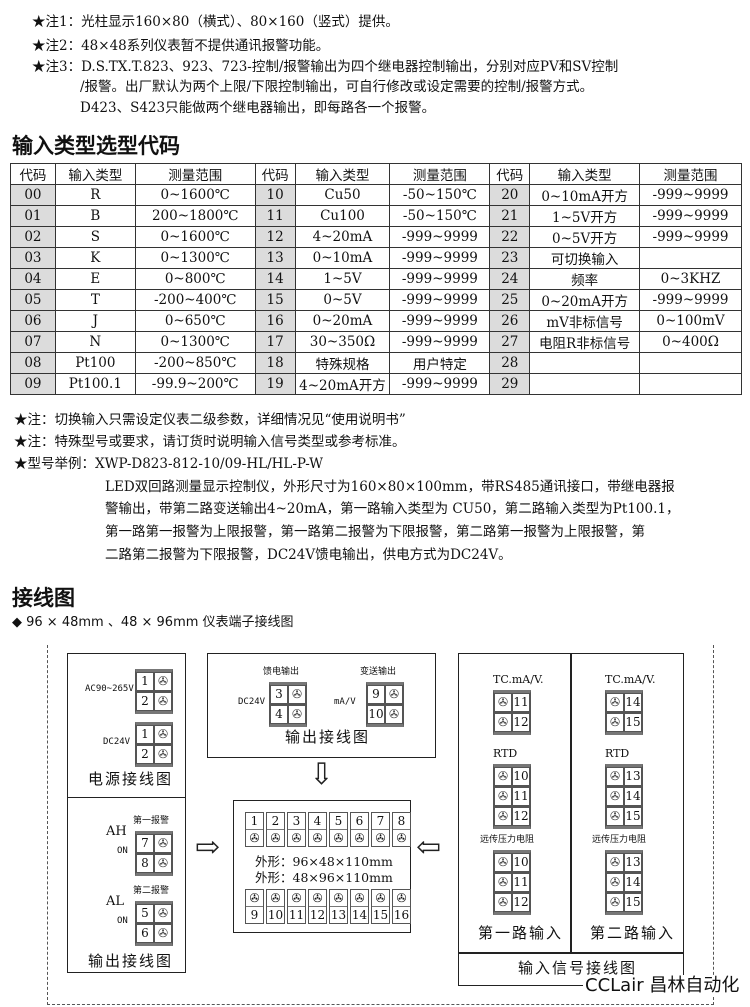  Describe the element at coordinates (95, 216) in the screenshot. I see `input-type-cell: B` at that location.